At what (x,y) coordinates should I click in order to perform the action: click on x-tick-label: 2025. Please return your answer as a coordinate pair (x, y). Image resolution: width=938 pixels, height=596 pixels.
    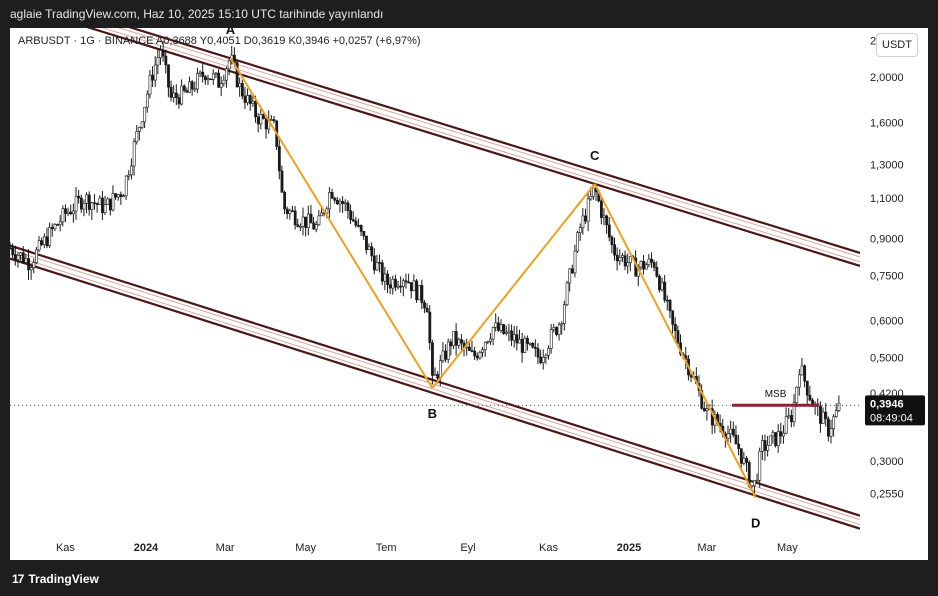
    Looking at the image, I should click on (629, 548).